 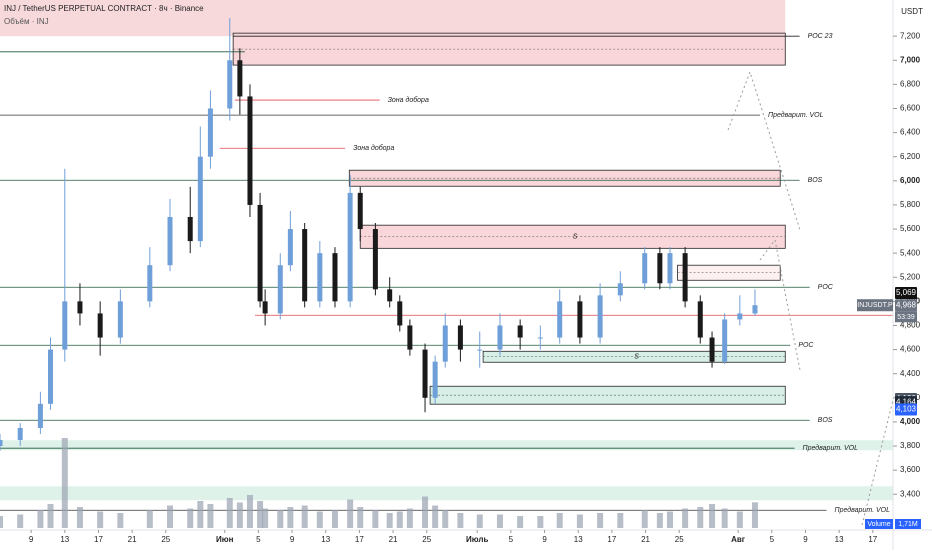 I want to click on y-tick-label: 6,600, so click(x=910, y=108).